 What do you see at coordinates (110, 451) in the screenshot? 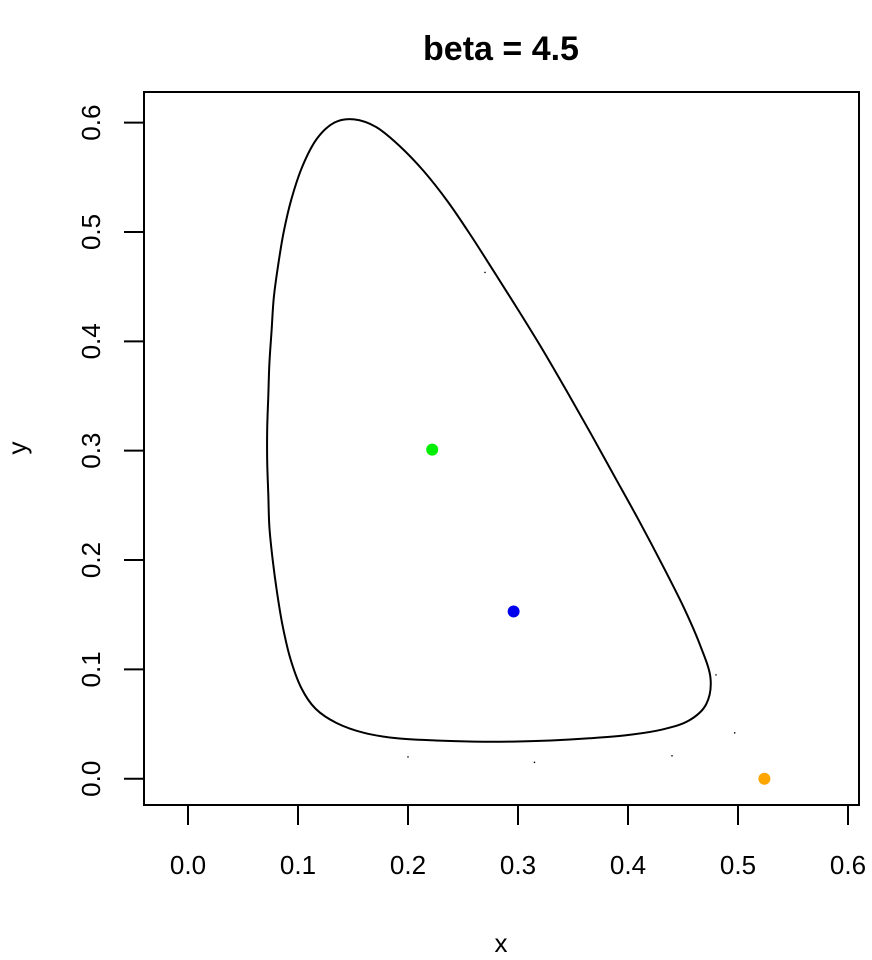
I see `y-axis: 0.0 0.1 0.2 0.3 0.4 0.5 0.6` at bounding box center [110, 451].